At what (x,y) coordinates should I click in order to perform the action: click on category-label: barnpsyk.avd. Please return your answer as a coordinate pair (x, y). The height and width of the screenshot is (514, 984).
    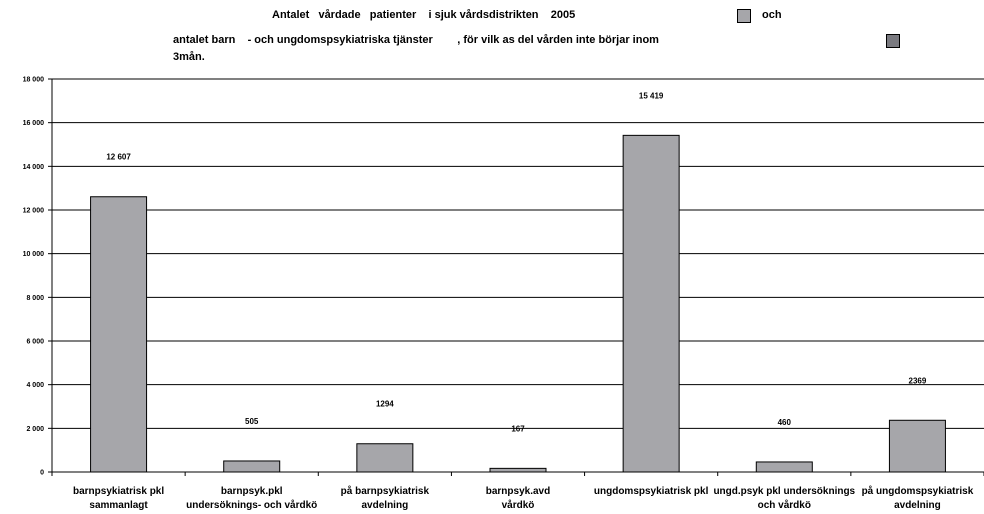
    Looking at the image, I should click on (518, 491).